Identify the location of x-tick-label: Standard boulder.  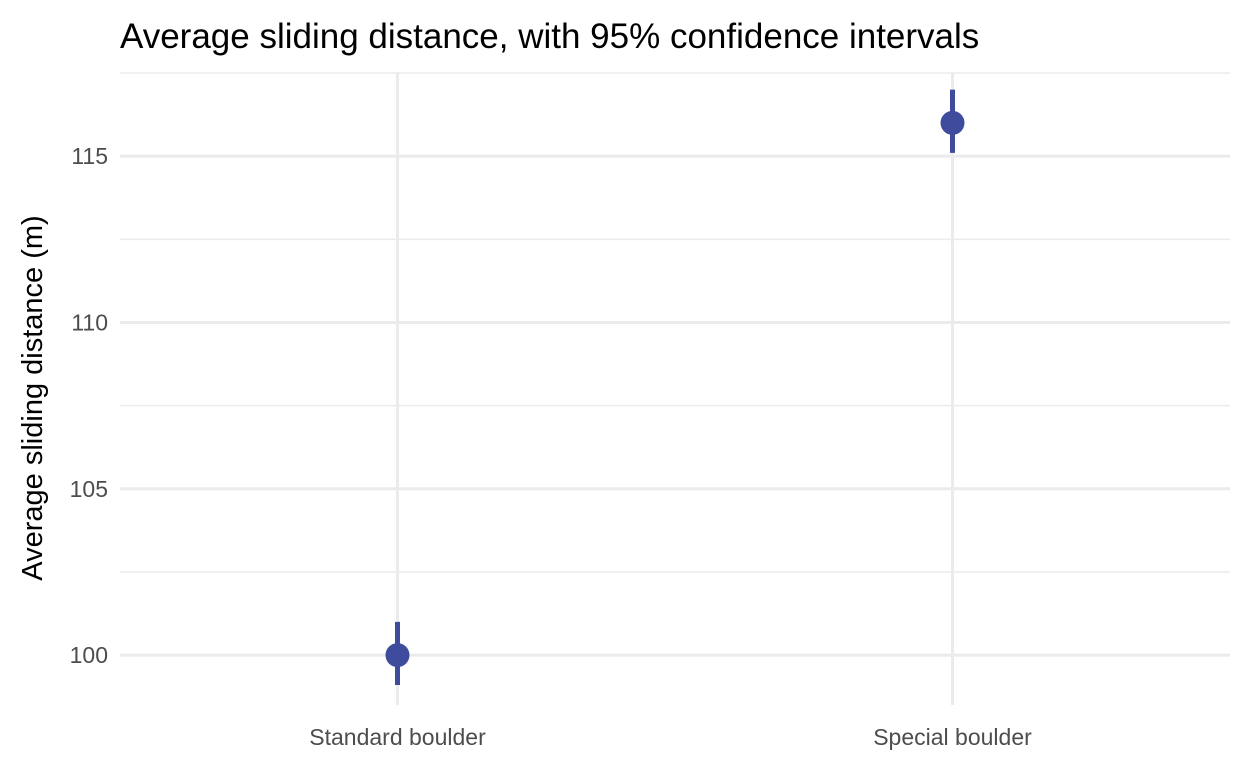
(397, 737).